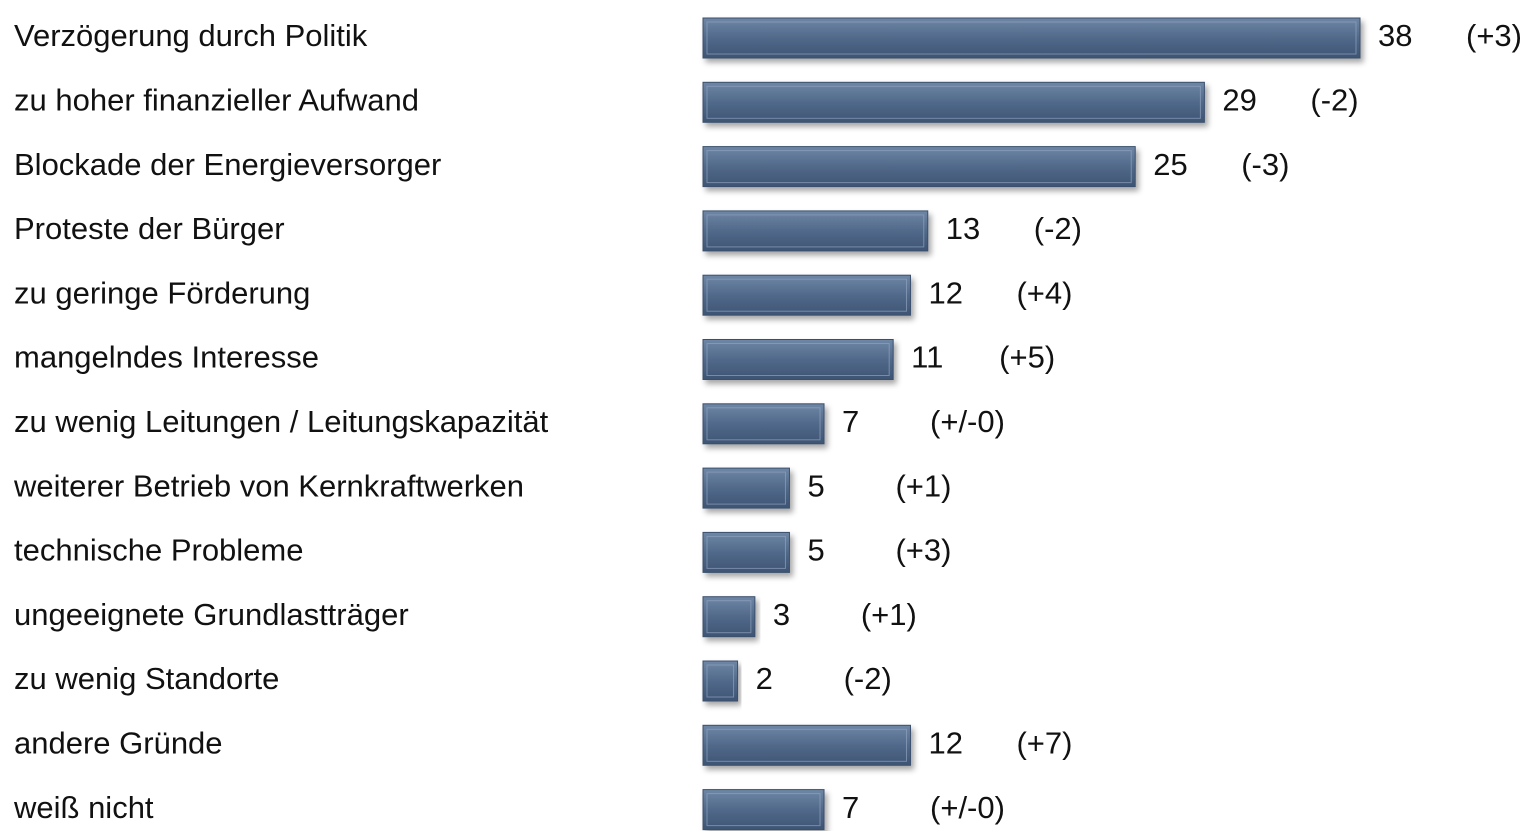 The image size is (1537, 836). I want to click on value-label: 25, so click(1170, 164).